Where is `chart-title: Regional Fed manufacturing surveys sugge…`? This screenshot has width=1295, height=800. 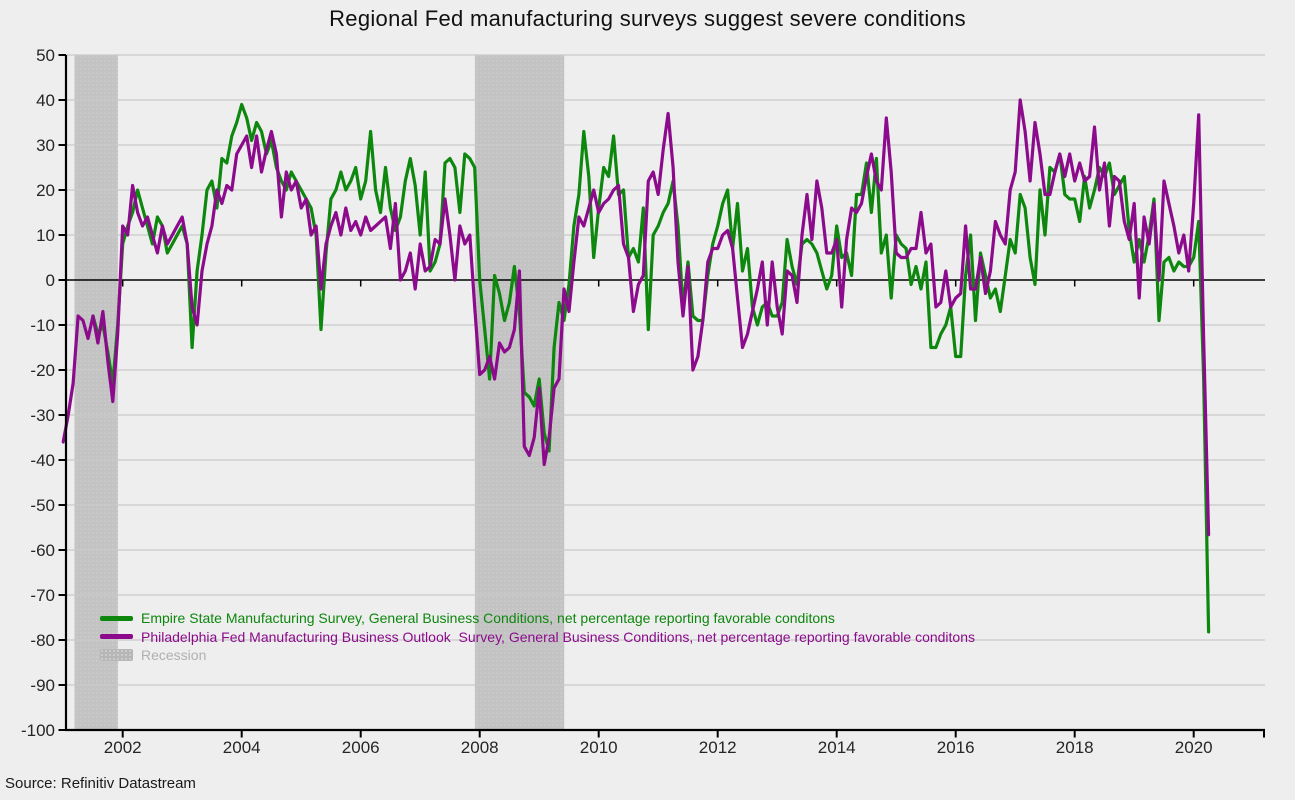 chart-title: Regional Fed manufacturing surveys sugge… is located at coordinates (647, 18).